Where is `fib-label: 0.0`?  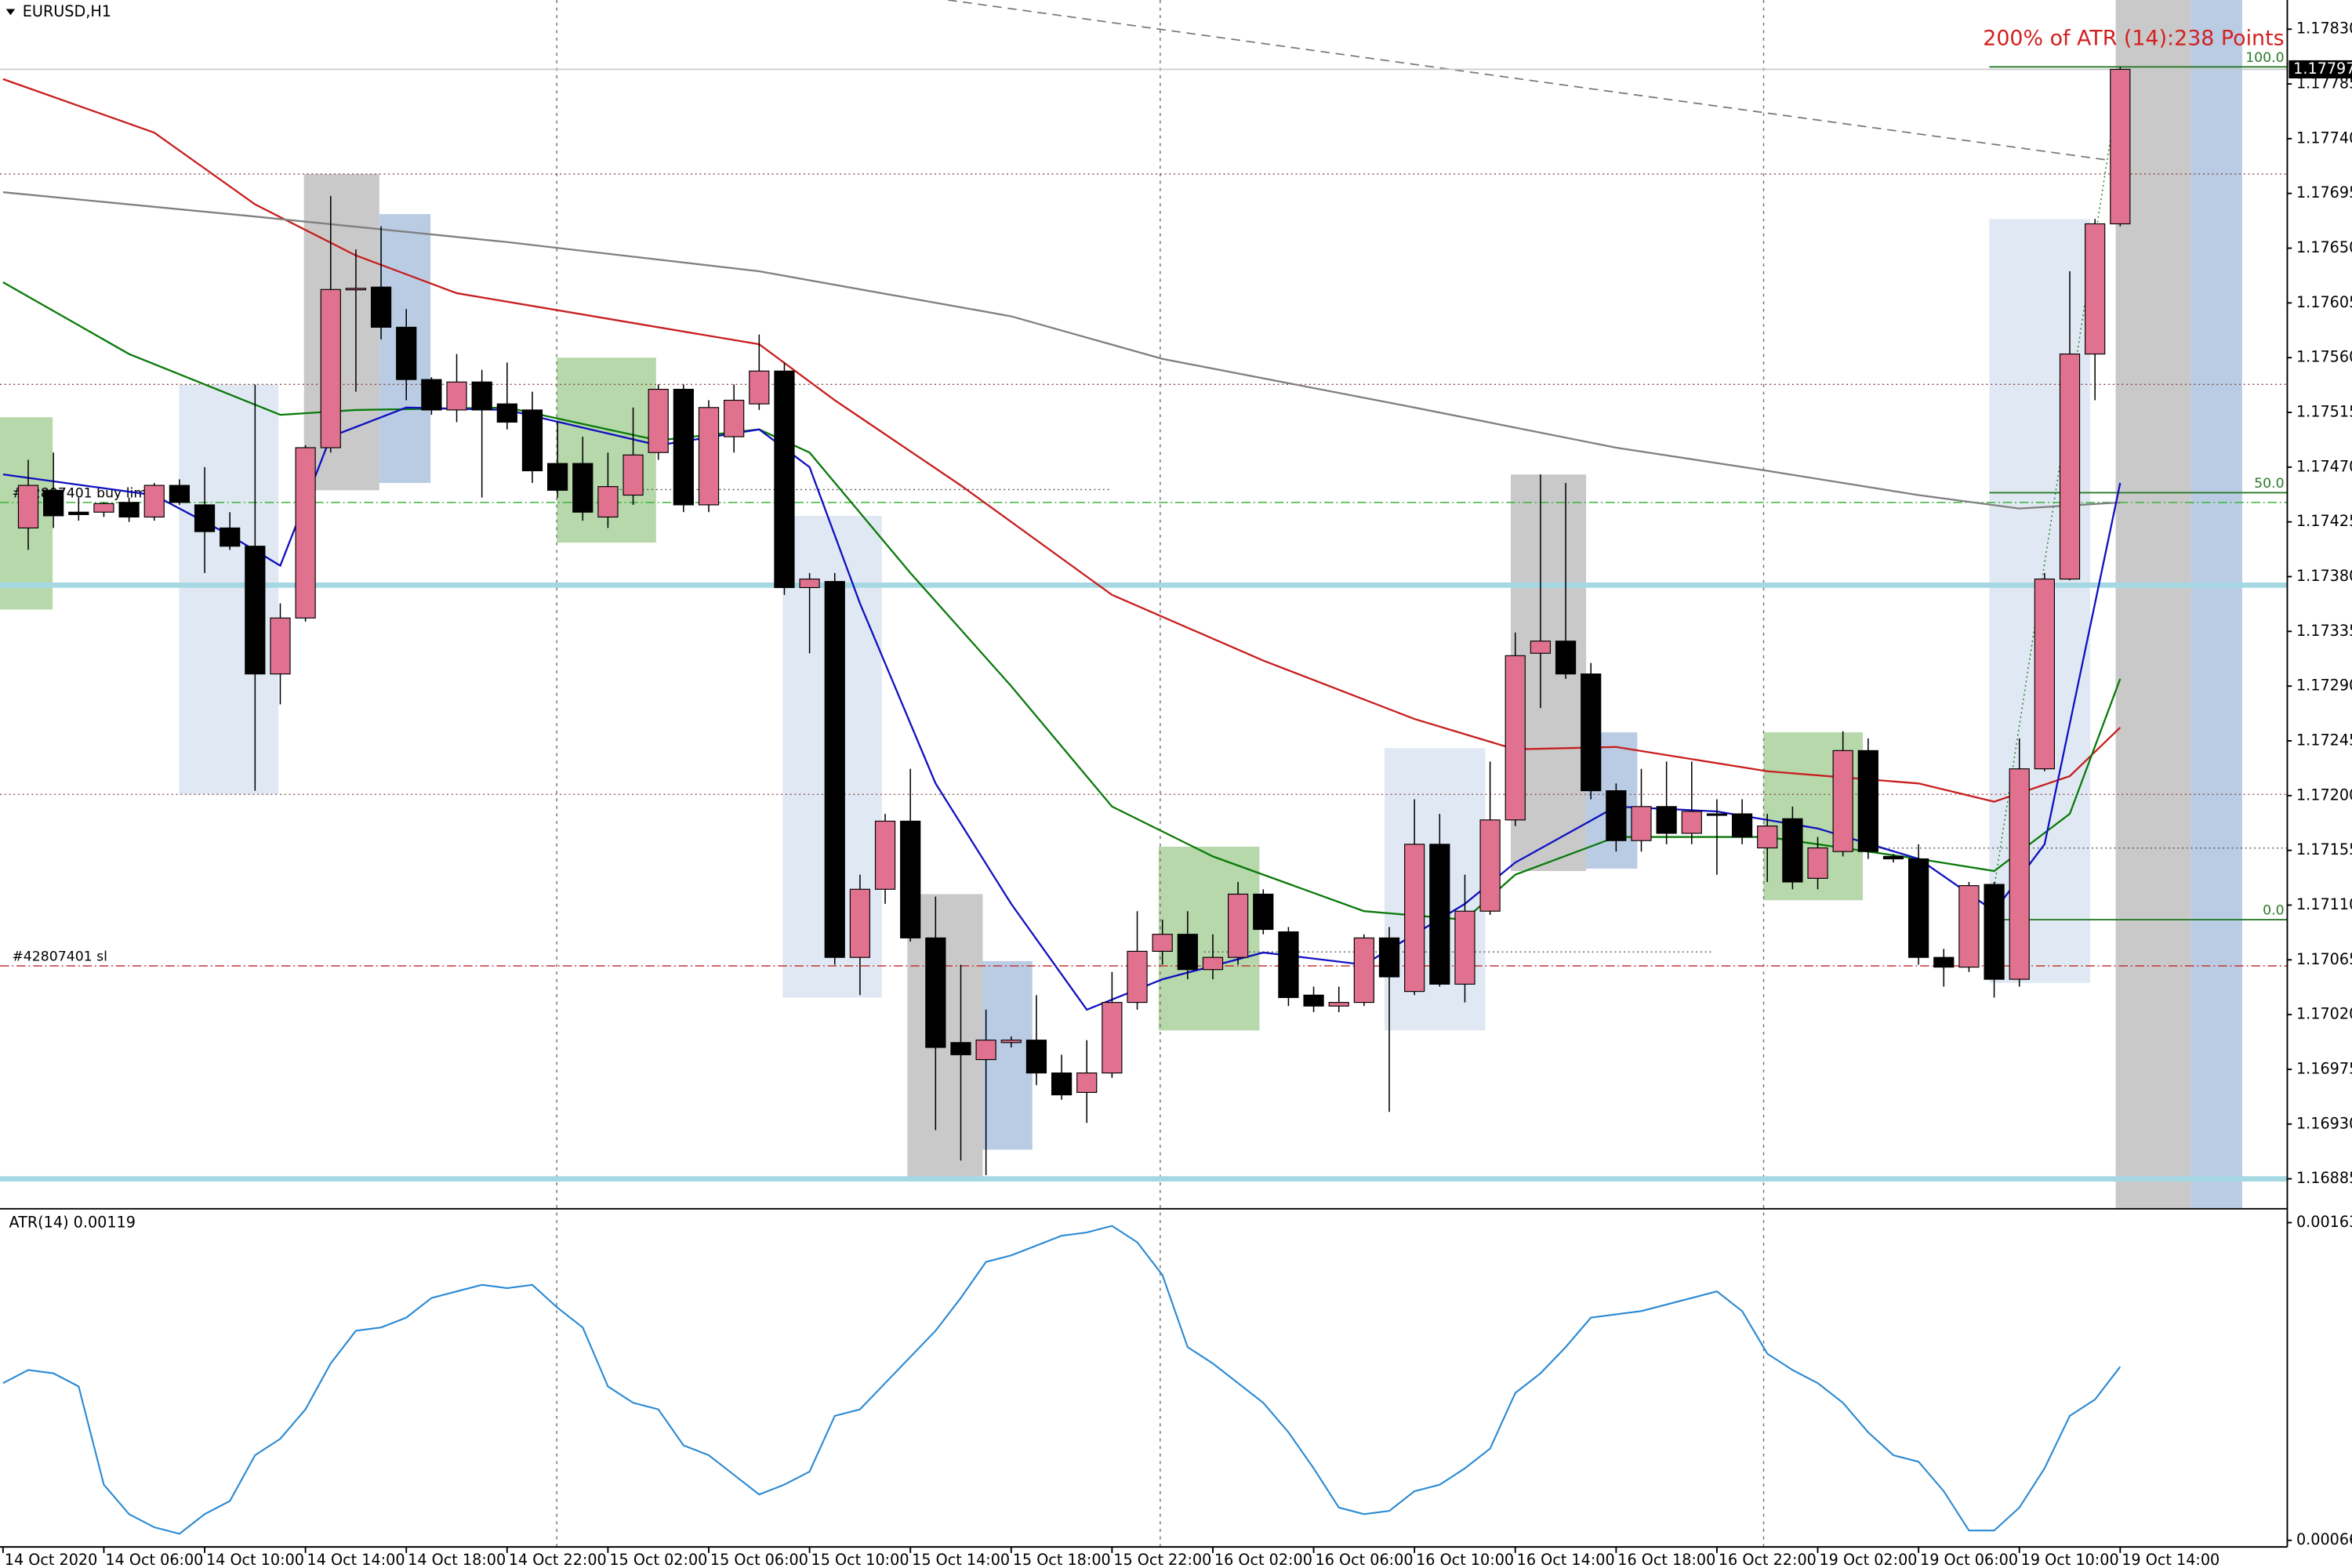
fib-label: 0.0 is located at coordinates (2273, 911).